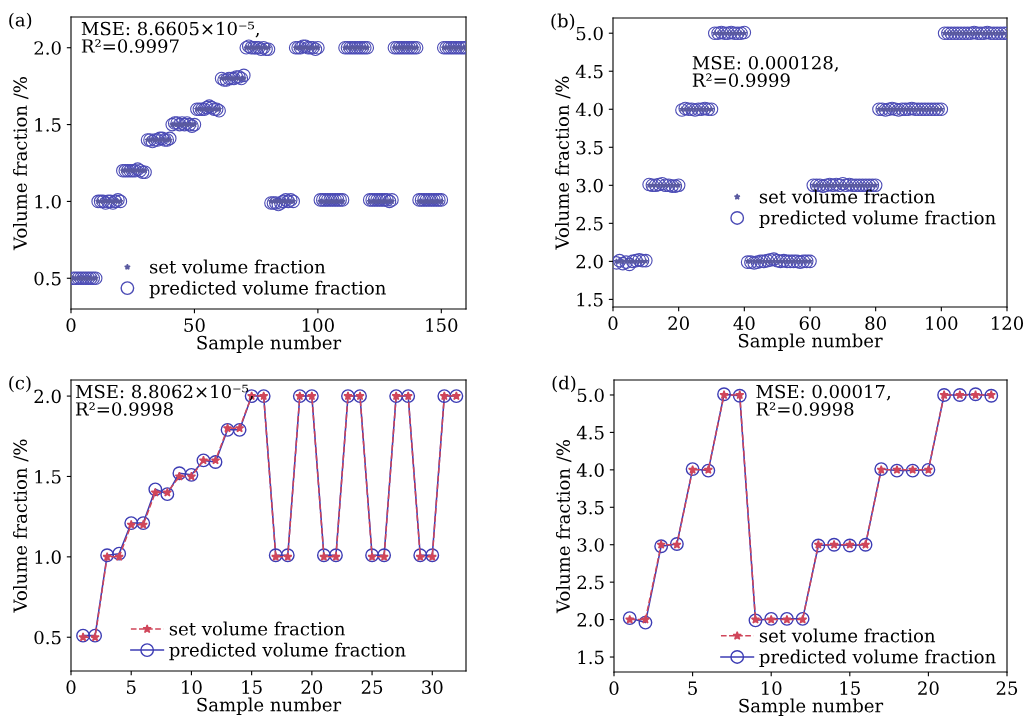 This screenshot has height=722, width=1026. What do you see at coordinates (432, 687) in the screenshot?
I see `x-tick-label: 30` at bounding box center [432, 687].